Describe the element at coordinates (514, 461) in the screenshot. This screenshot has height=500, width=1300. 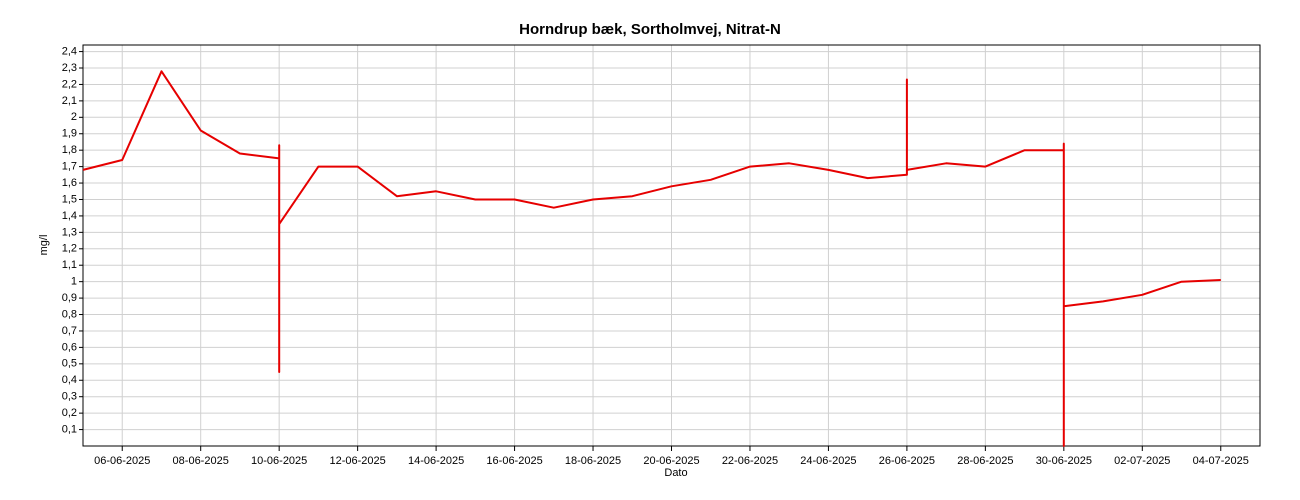
I see `x-tick-label: 16-06-2025` at that location.